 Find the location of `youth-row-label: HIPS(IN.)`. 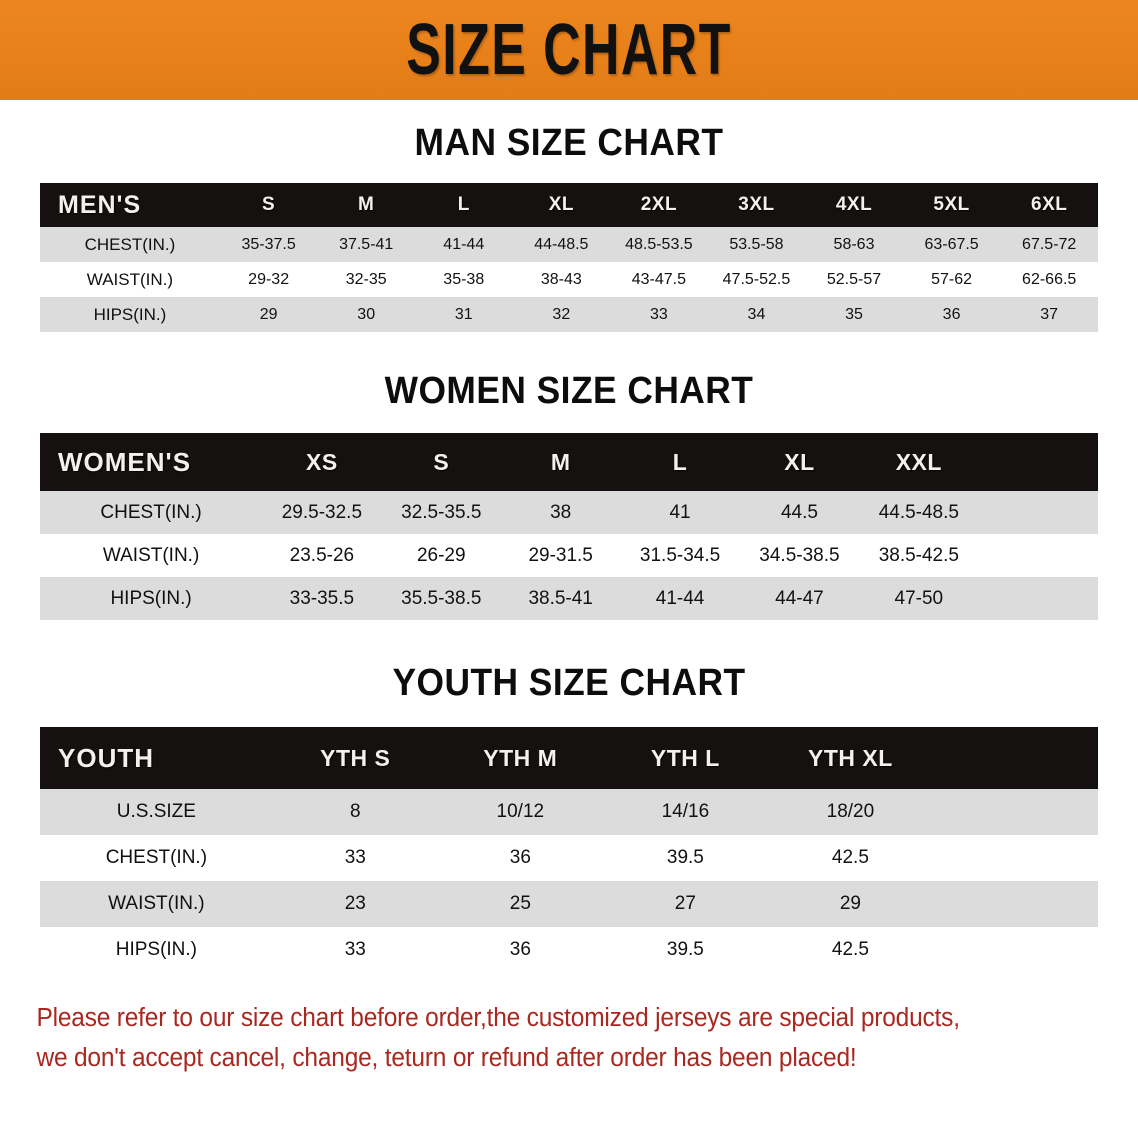

youth-row-label: HIPS(IN.) is located at coordinates (156, 950).